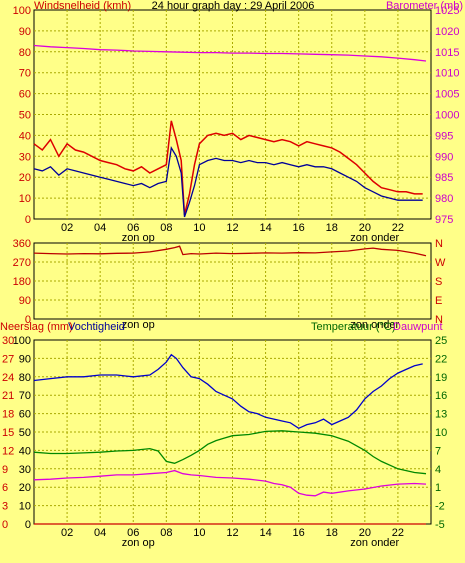  Describe the element at coordinates (8, 359) in the screenshot. I see `rain-tick-label: 27` at that location.